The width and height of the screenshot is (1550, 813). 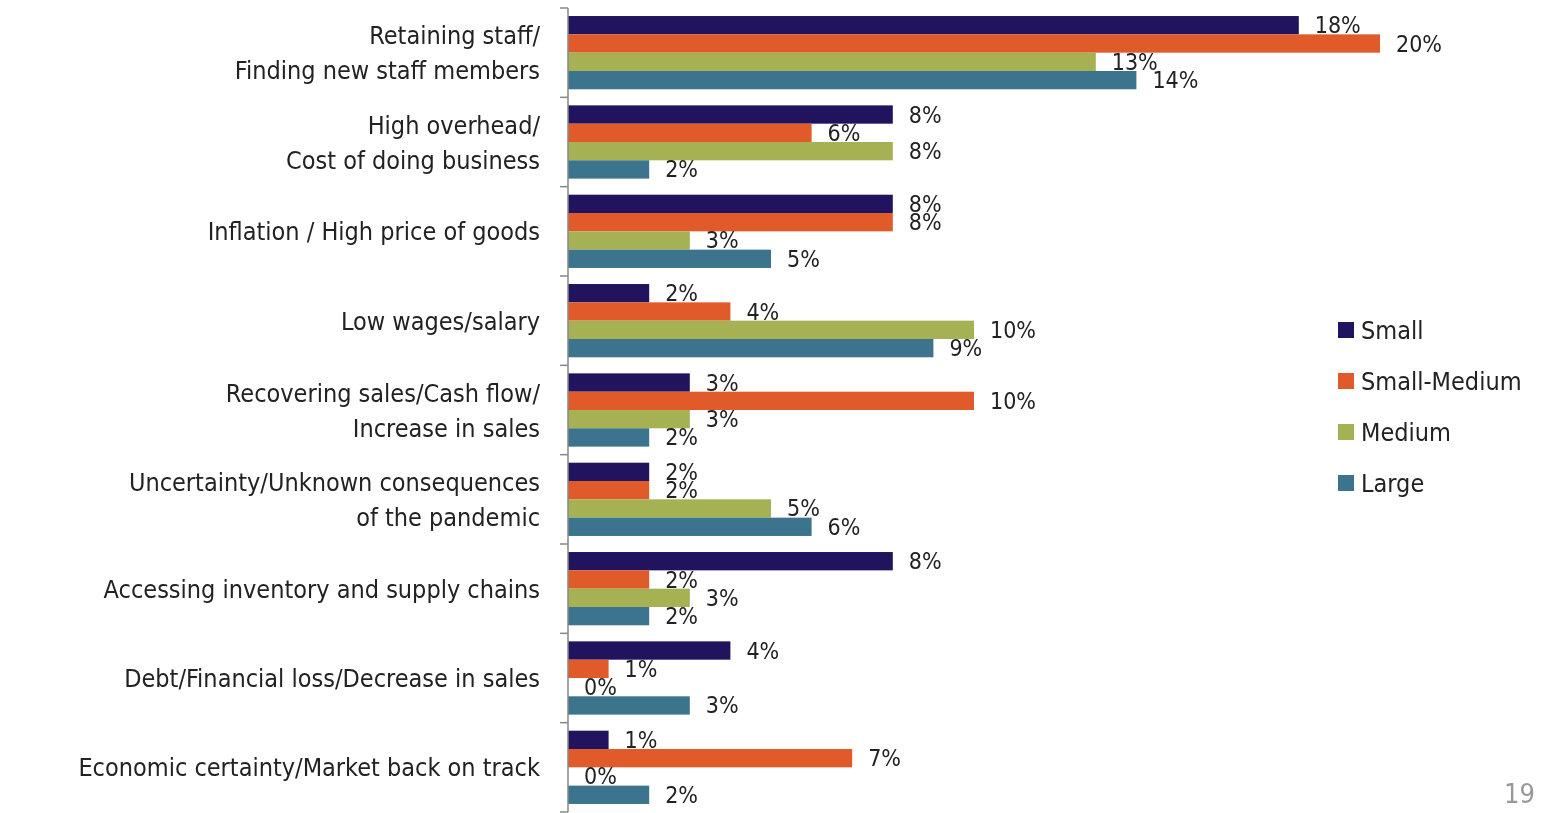 I want to click on y-tick-label: Low wages/salary, so click(x=440, y=321).